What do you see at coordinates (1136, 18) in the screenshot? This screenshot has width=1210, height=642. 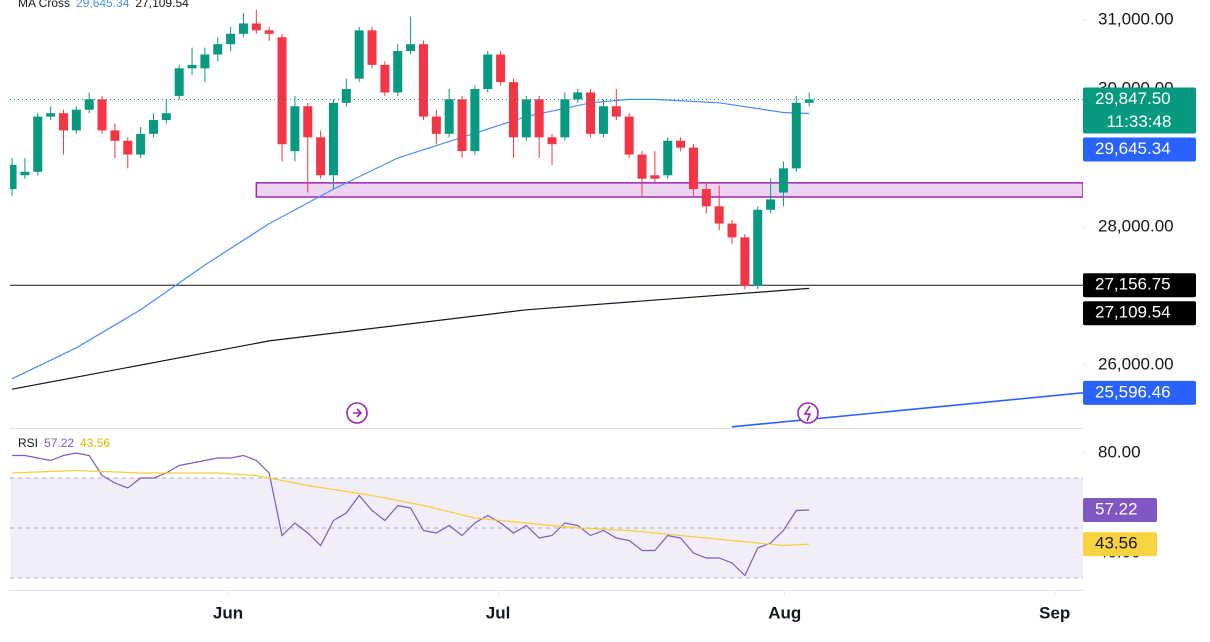 I see `y-tick-label: 31,000.00` at bounding box center [1136, 18].